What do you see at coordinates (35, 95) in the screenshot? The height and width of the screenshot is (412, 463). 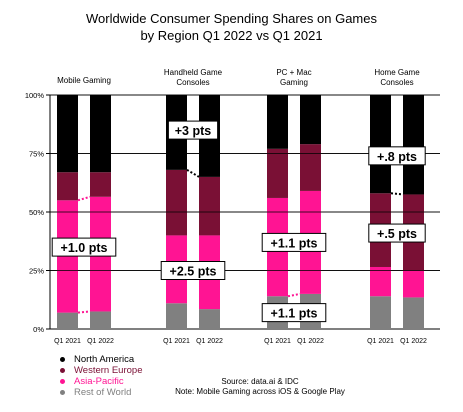 I see `y-tick-label: 100%` at bounding box center [35, 95].